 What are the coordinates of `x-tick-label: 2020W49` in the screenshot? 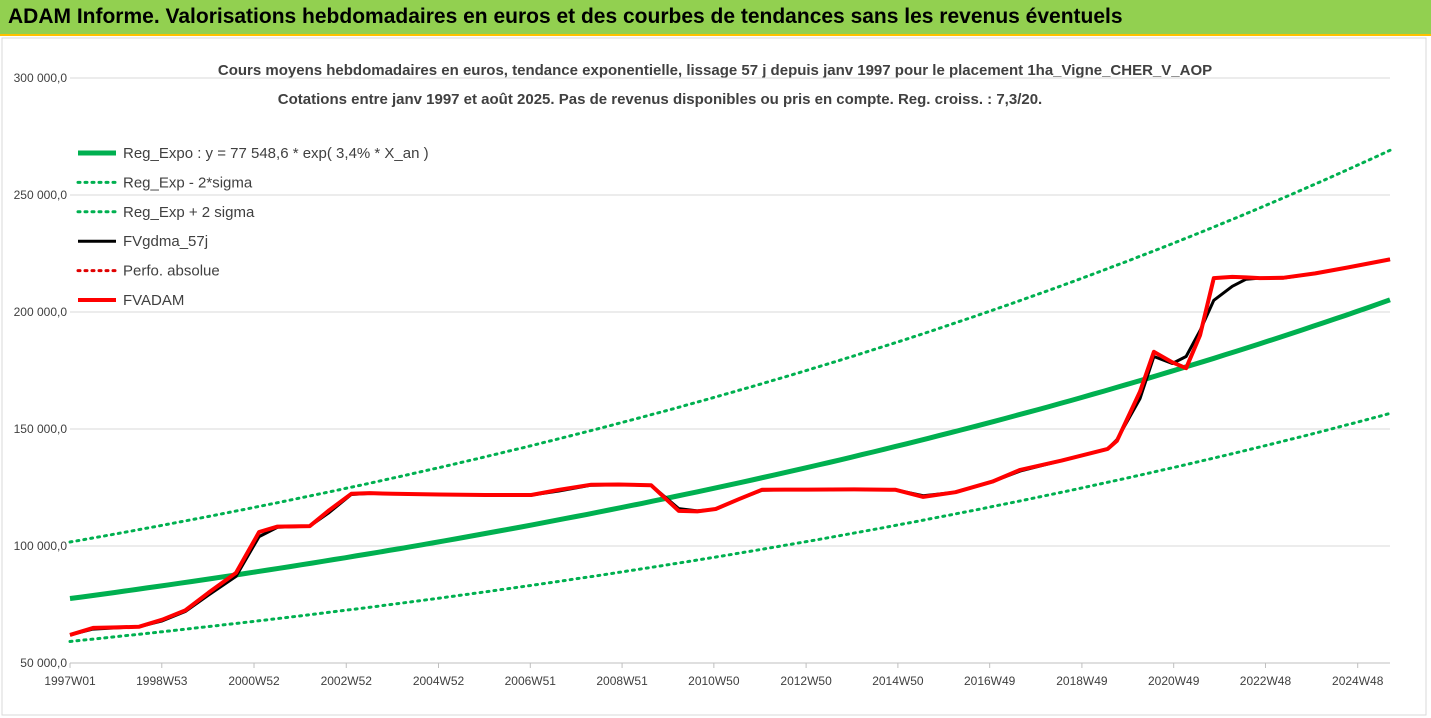 It's located at (1174, 681).